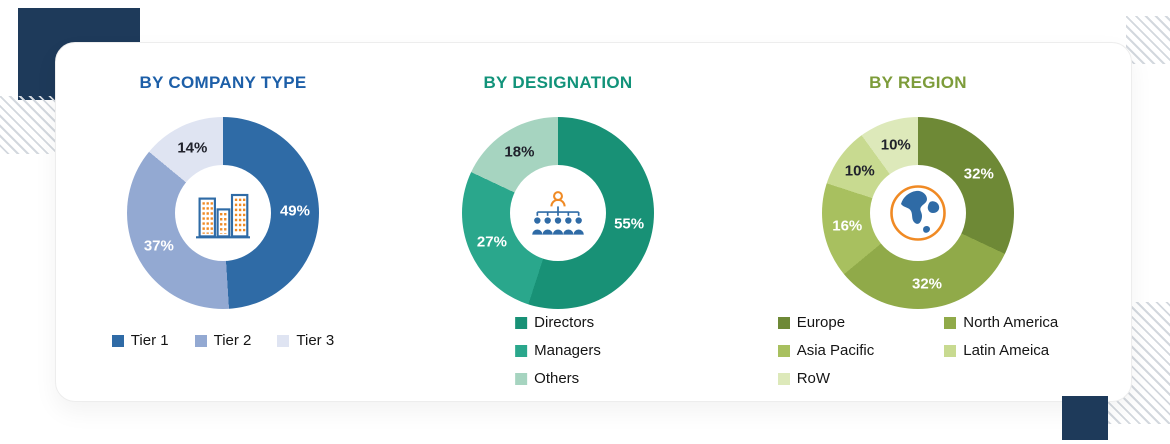  What do you see at coordinates (1148, 40) in the screenshot?
I see `decor-hatch-top-right` at bounding box center [1148, 40].